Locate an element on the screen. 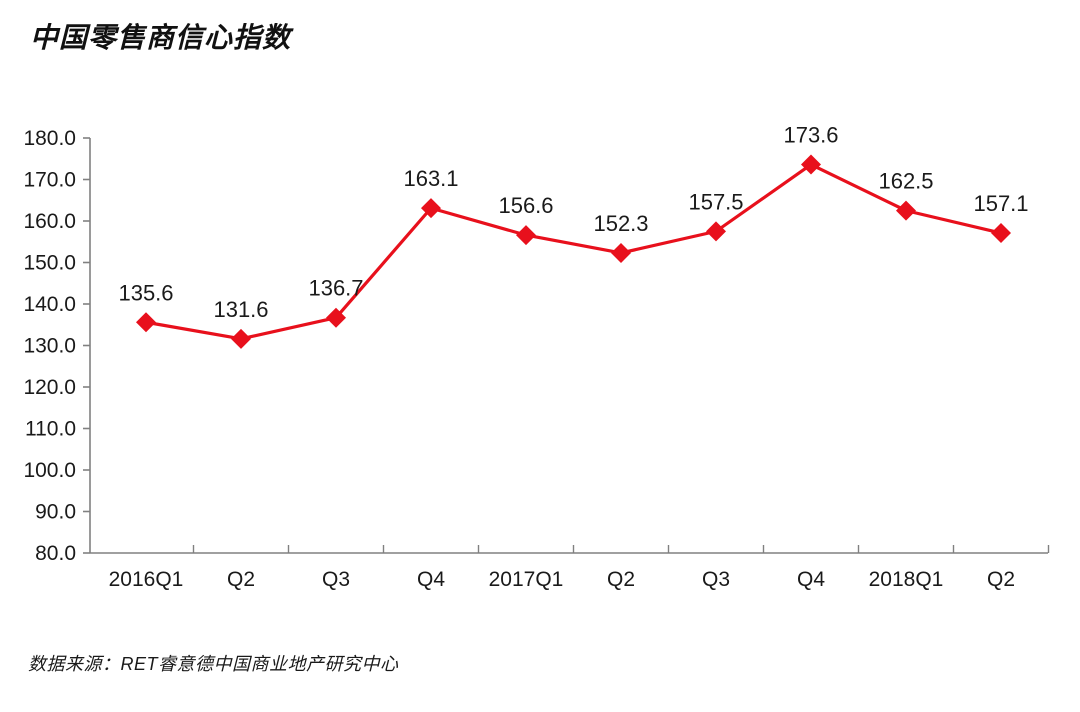 The height and width of the screenshot is (712, 1080). data-point-label: 156.6 is located at coordinates (525, 205).